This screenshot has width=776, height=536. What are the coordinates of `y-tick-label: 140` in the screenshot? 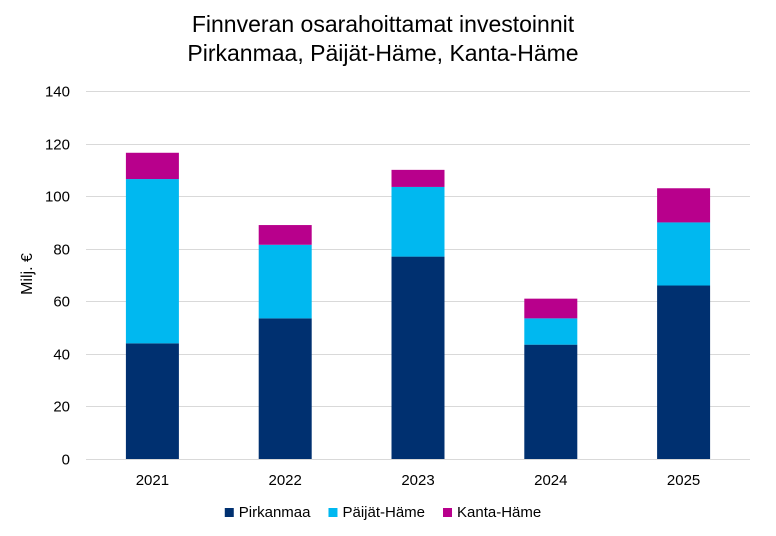 It's located at (57, 92).